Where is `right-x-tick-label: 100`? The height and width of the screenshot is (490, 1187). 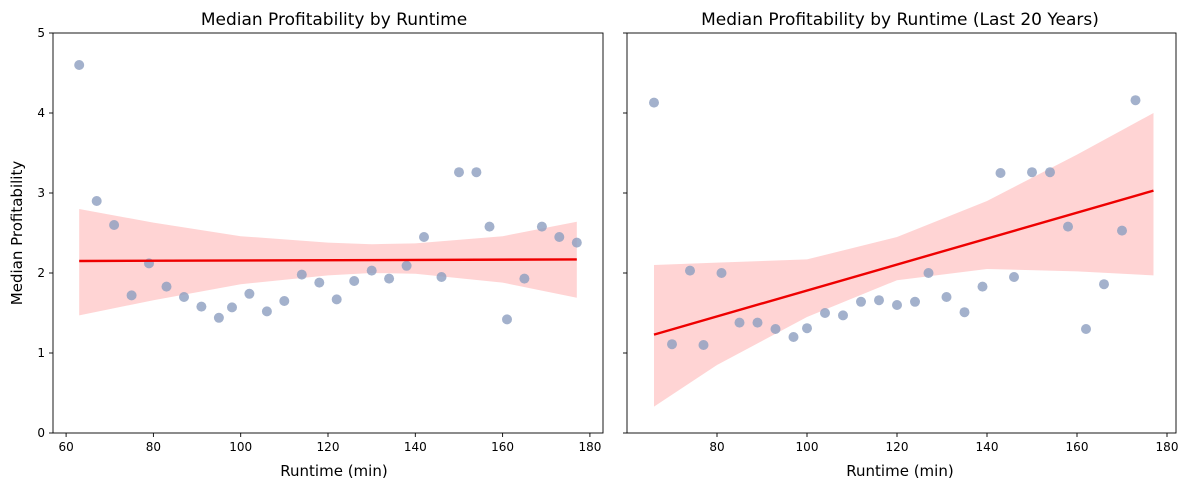 right-x-tick-label: 100 is located at coordinates (807, 447).